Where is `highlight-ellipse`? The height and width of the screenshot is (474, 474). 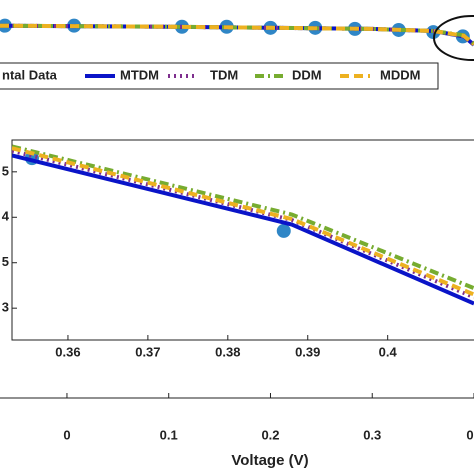
highlight-ellipse is located at coordinates (453, 38).